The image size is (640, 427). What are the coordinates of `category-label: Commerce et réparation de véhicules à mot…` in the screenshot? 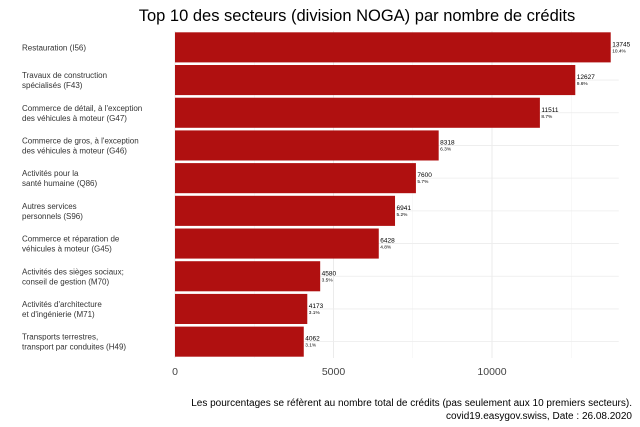 It's located at (71, 244).